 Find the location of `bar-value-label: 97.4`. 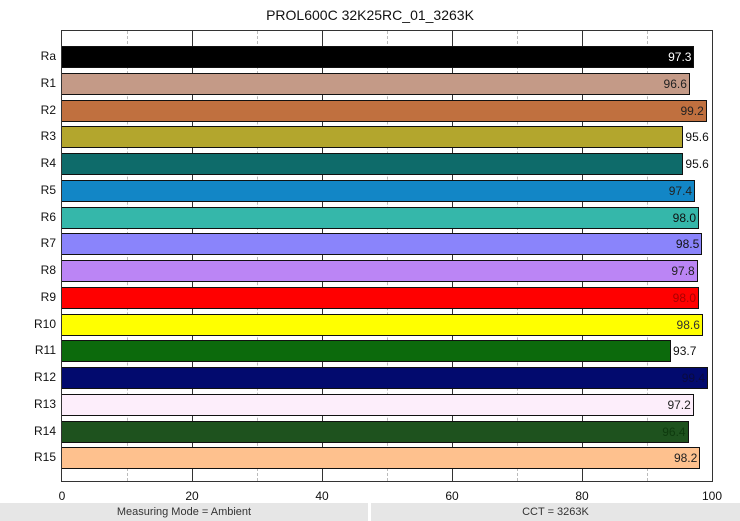

bar-value-label: 97.4 is located at coordinates (680, 190).